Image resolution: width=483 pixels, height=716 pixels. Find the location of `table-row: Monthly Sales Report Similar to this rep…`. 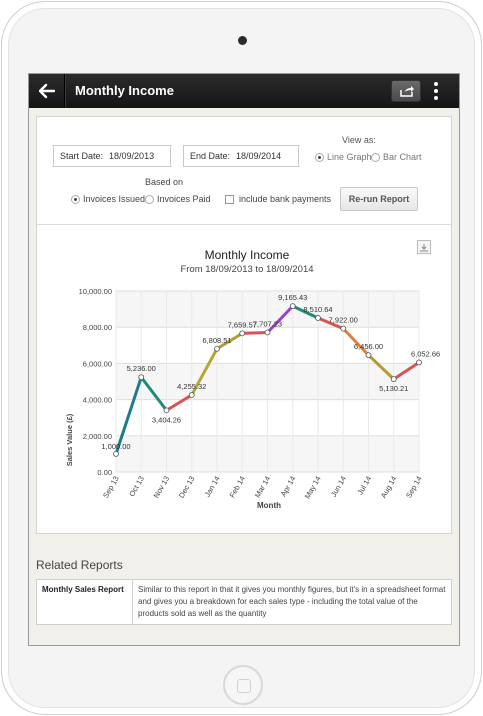

table-row: Monthly Sales Report Similar to this rep… is located at coordinates (244, 602).